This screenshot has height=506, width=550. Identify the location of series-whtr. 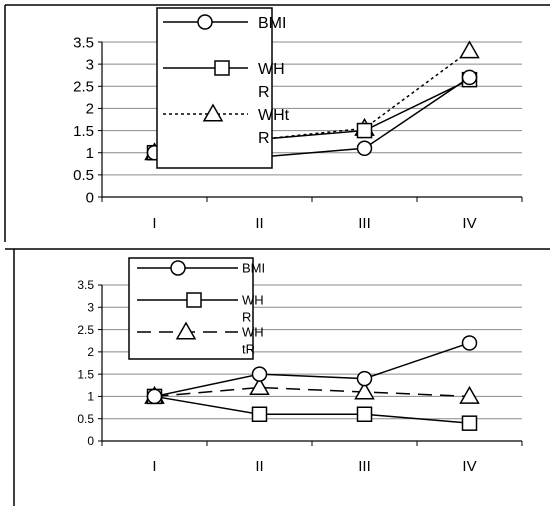
(312, 390).